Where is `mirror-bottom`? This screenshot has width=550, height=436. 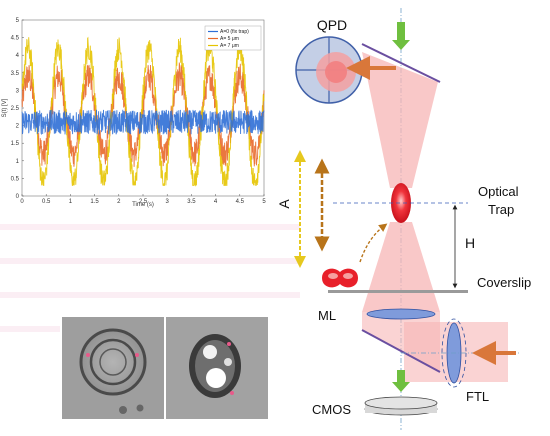
mirror-bottom is located at coordinates (401, 351).